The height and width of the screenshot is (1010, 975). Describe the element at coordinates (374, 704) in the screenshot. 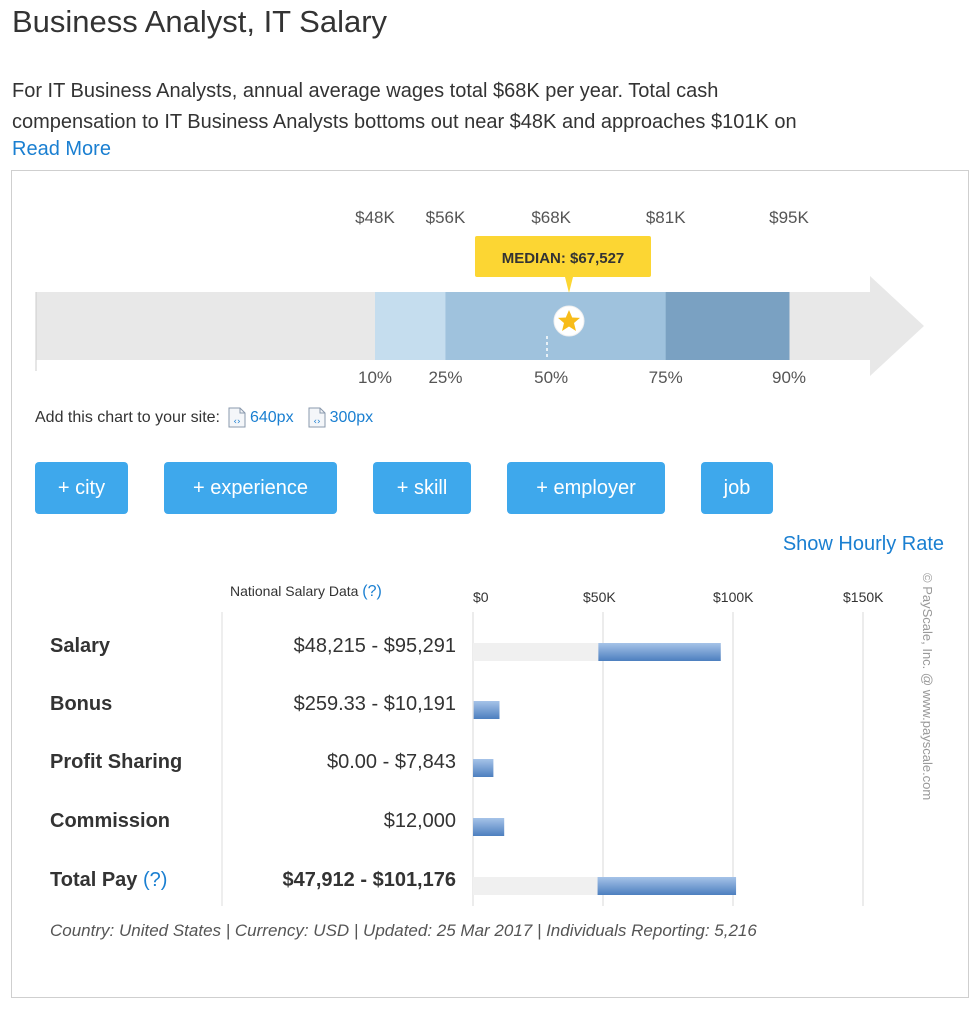

I see `pay-row-range: $259.33 - $10,191` at that location.